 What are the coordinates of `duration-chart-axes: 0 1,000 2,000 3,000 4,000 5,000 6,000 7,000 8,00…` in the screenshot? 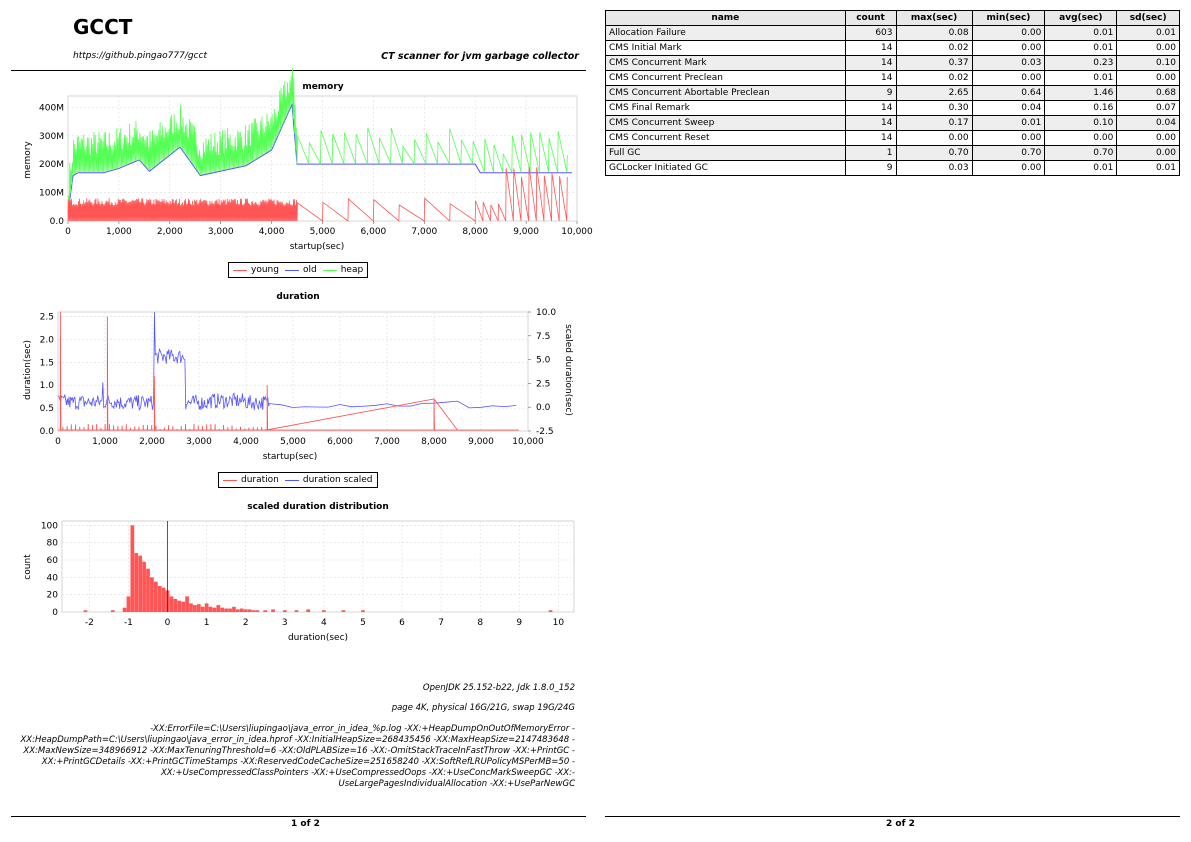 It's located at (298, 377).